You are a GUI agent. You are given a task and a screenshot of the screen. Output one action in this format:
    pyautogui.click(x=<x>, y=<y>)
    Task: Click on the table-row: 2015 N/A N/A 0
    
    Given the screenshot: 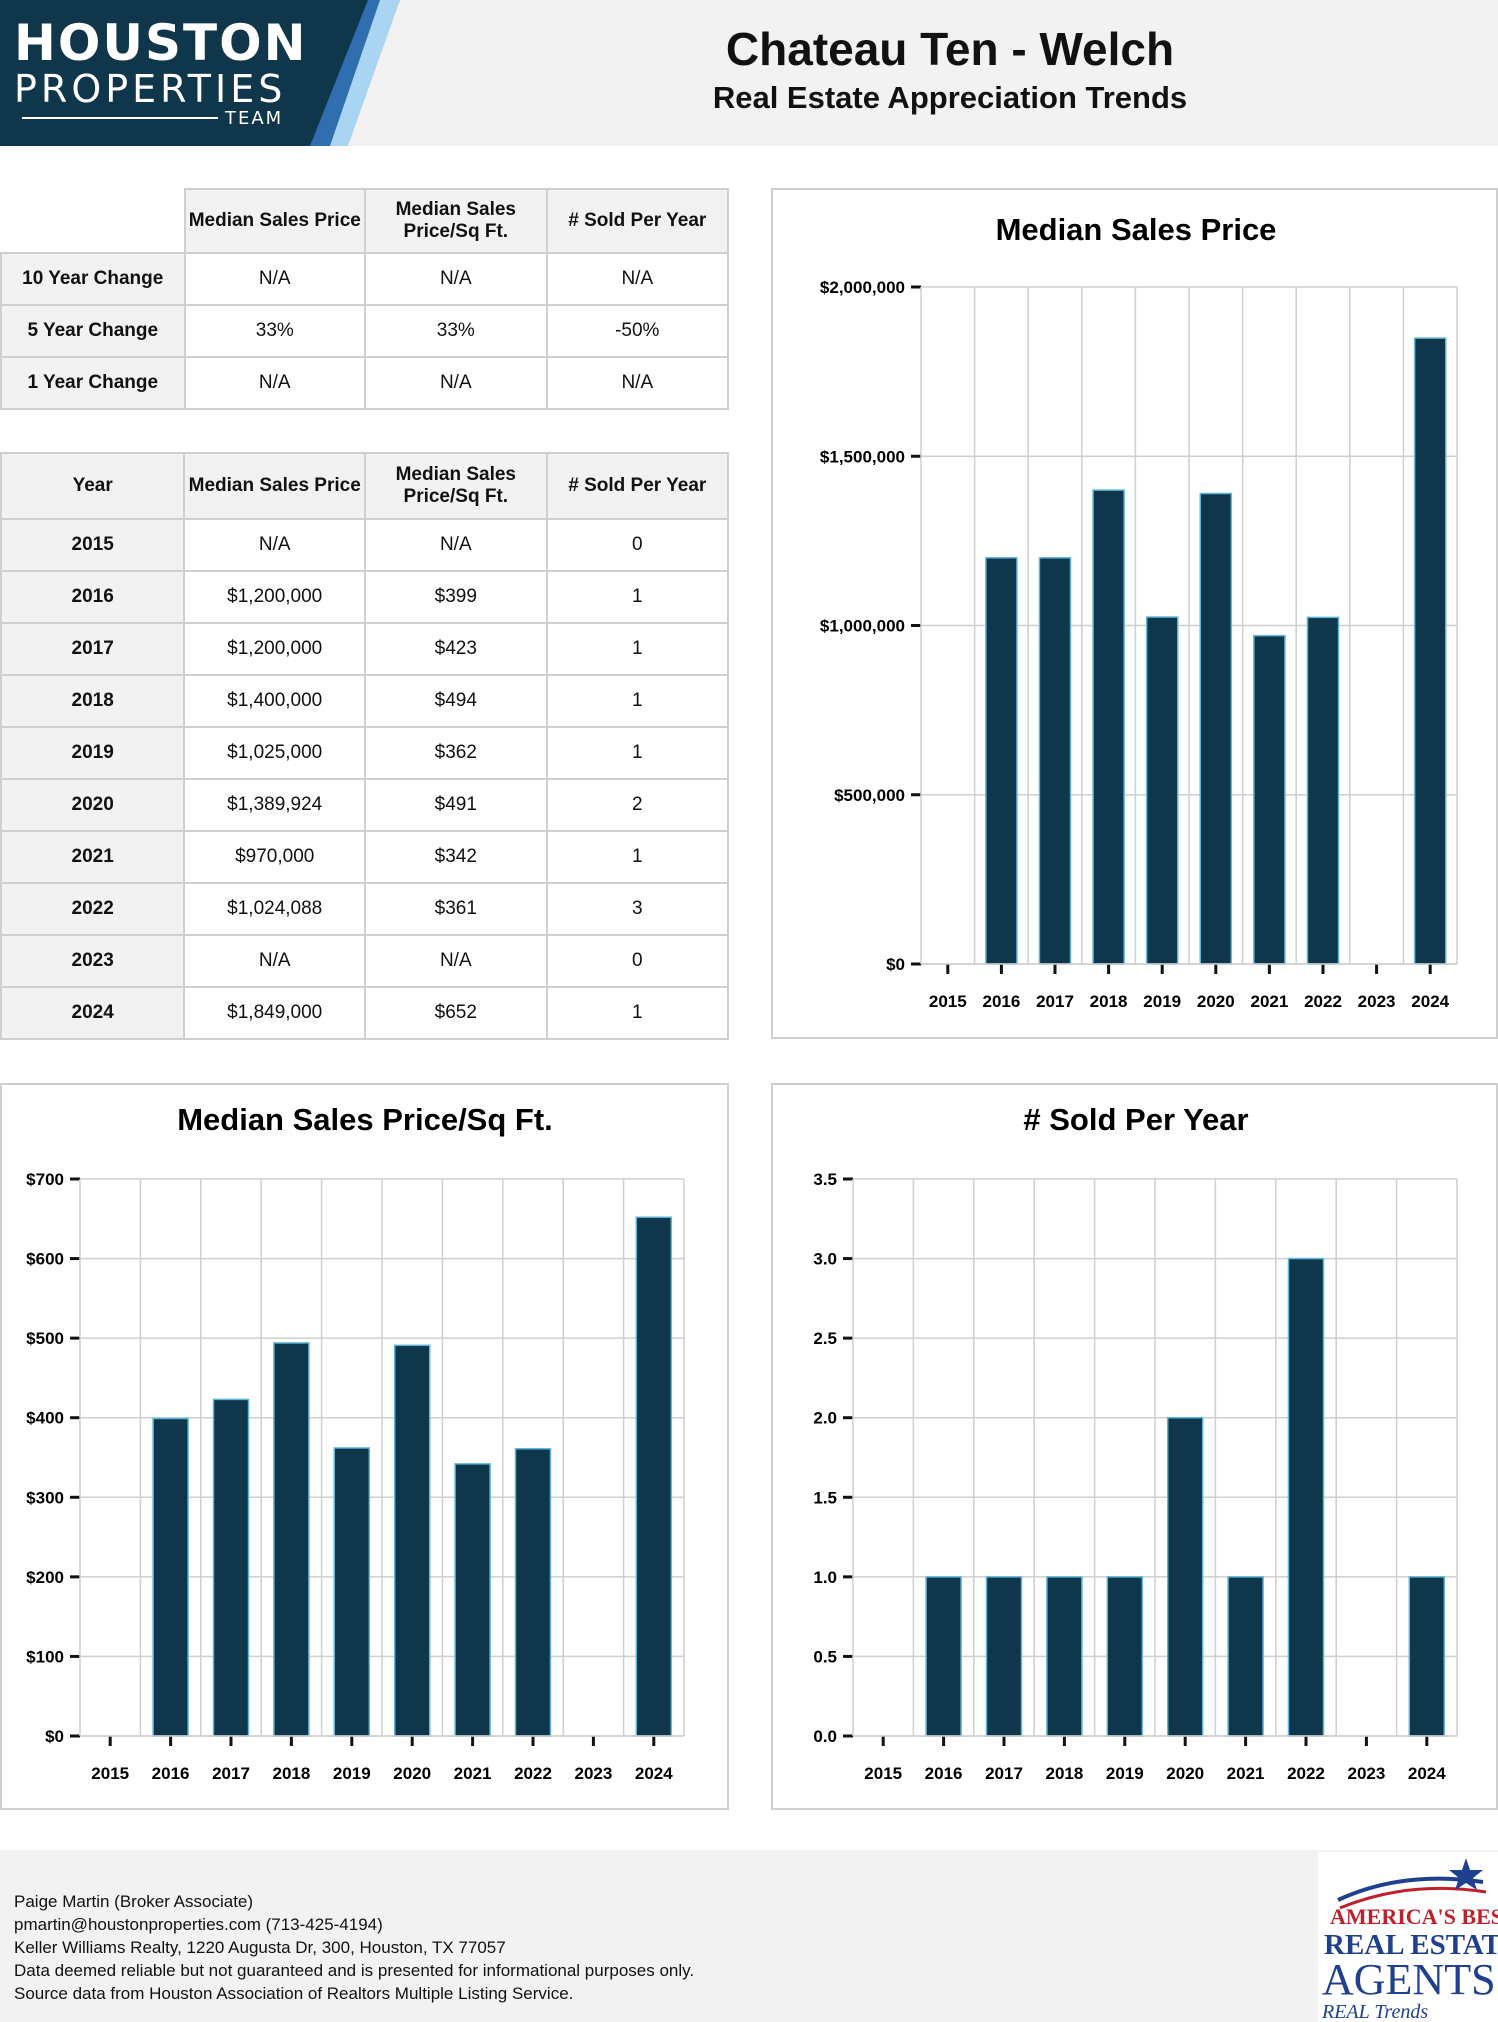 What is the action you would take?
    pyautogui.click(x=365, y=545)
    